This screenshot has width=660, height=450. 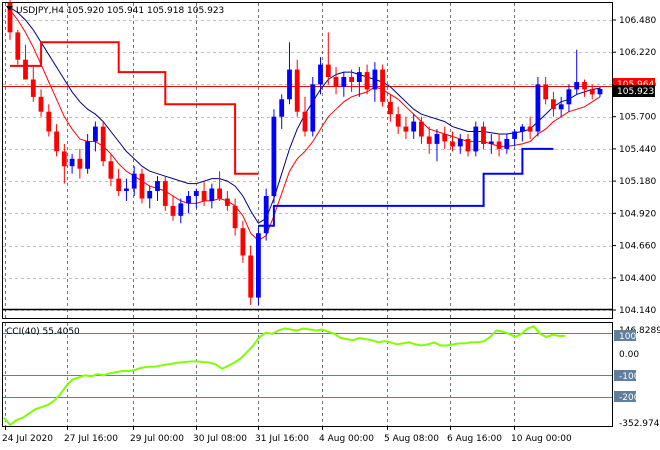 I want to click on price-tick-label: 105.700, so click(x=637, y=118).